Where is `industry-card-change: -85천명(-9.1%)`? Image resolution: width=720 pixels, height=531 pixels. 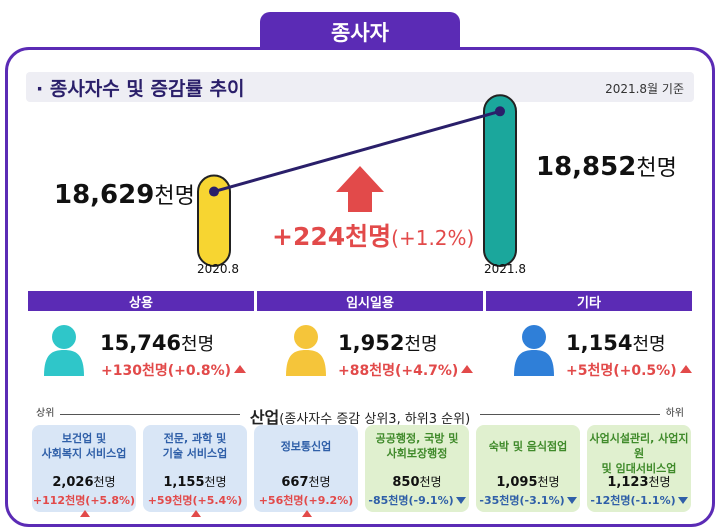
industry-card-change: -85천명(-9.1%) is located at coordinates (417, 500).